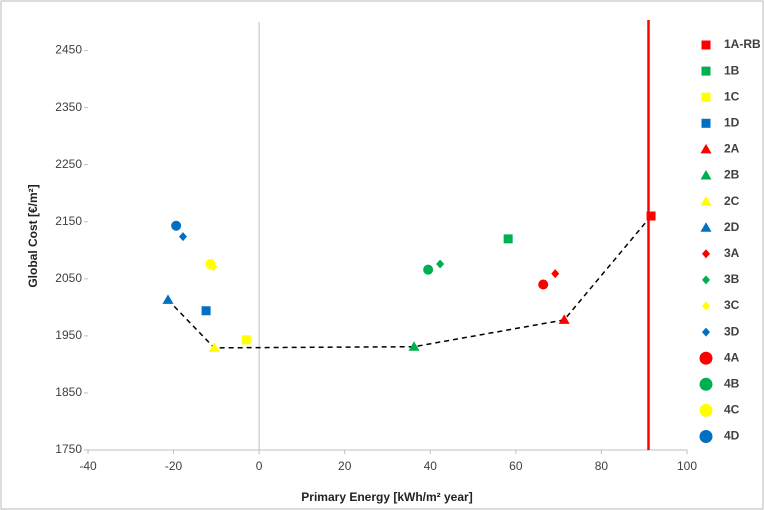 The width and height of the screenshot is (764, 510). Describe the element at coordinates (88, 466) in the screenshot. I see `x-tick-label: -40` at that location.